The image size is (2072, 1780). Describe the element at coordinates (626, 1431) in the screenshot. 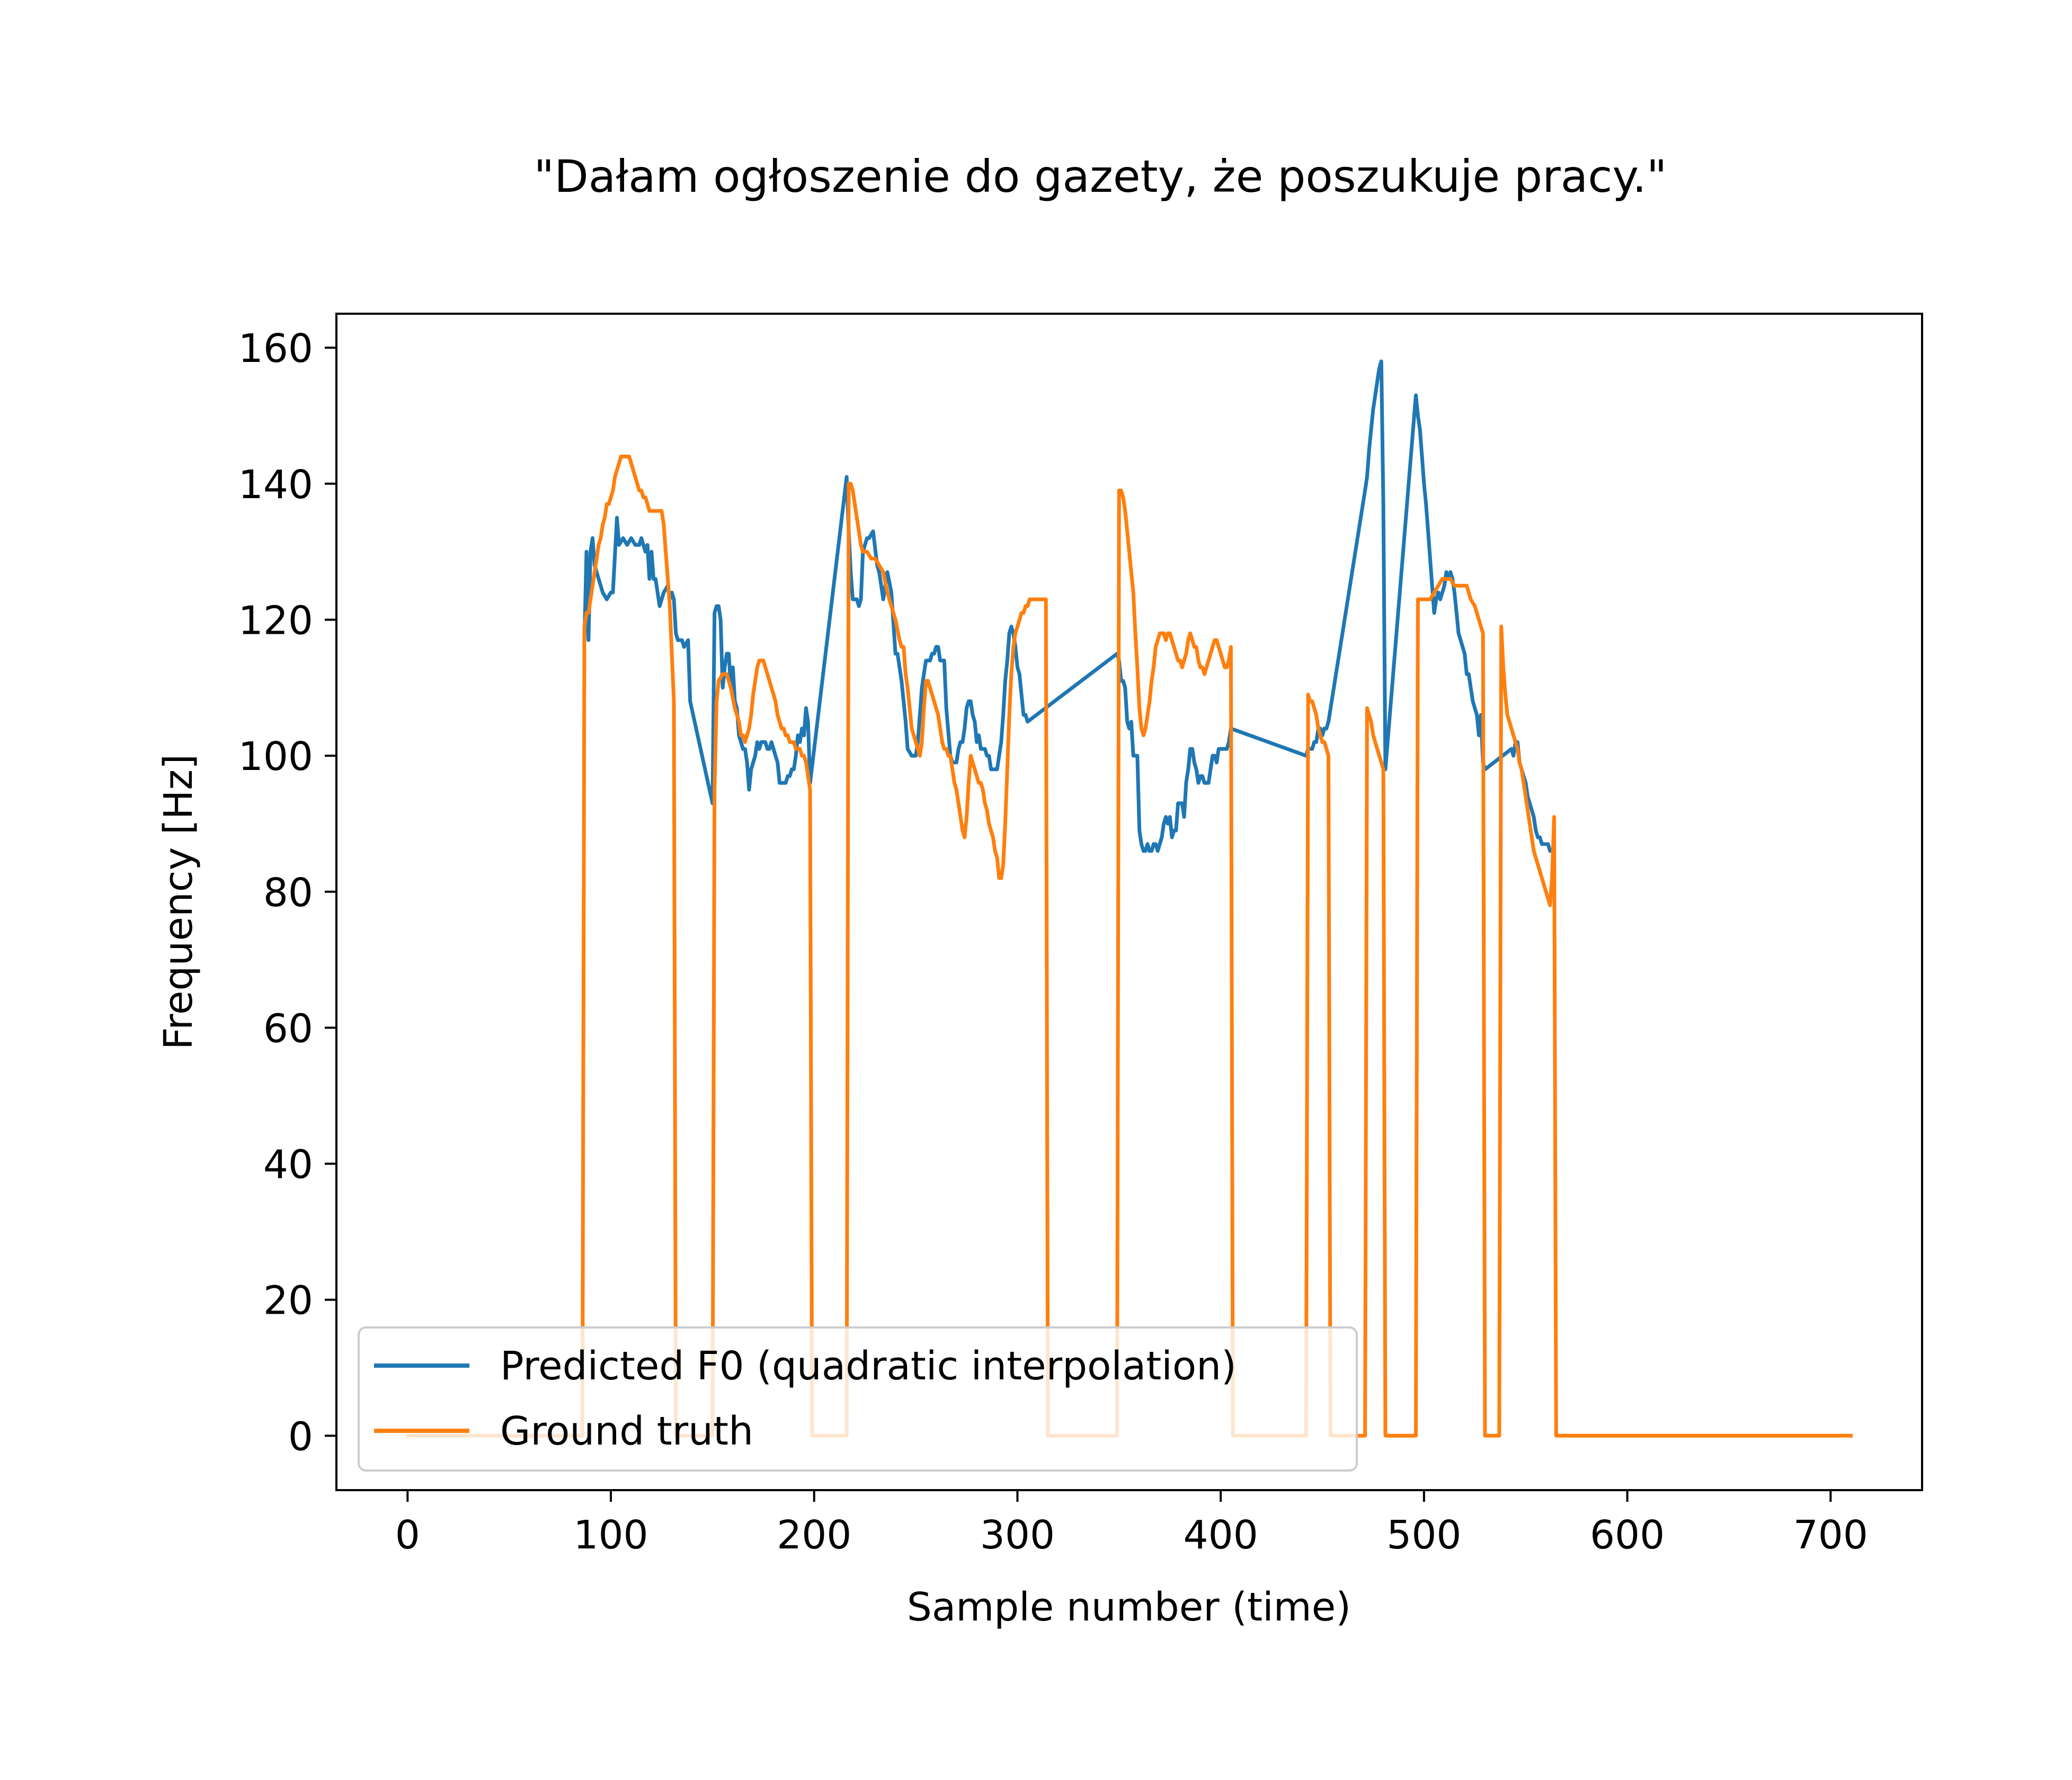

I see `legend-label-ground-truth: Ground truth` at that location.